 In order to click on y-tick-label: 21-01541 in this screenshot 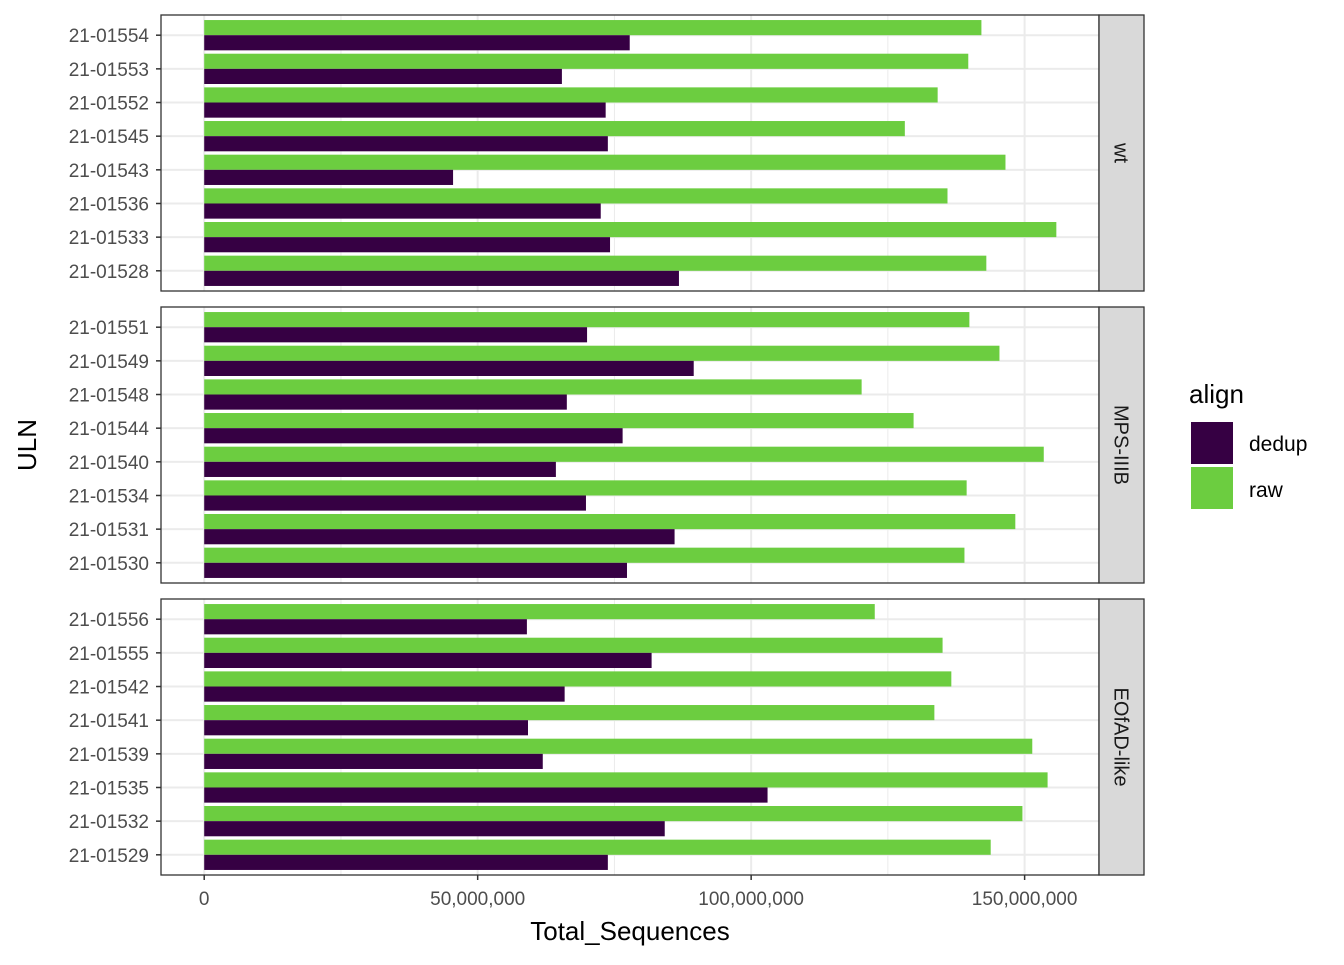, I will do `click(109, 721)`.